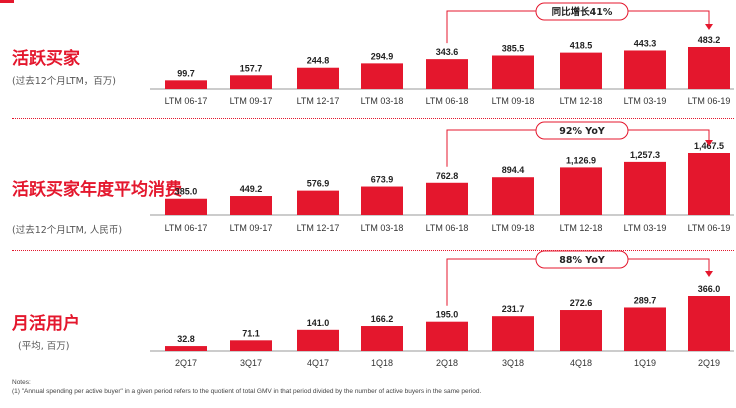  I want to click on category-tick-label: 1Q19, so click(645, 363).